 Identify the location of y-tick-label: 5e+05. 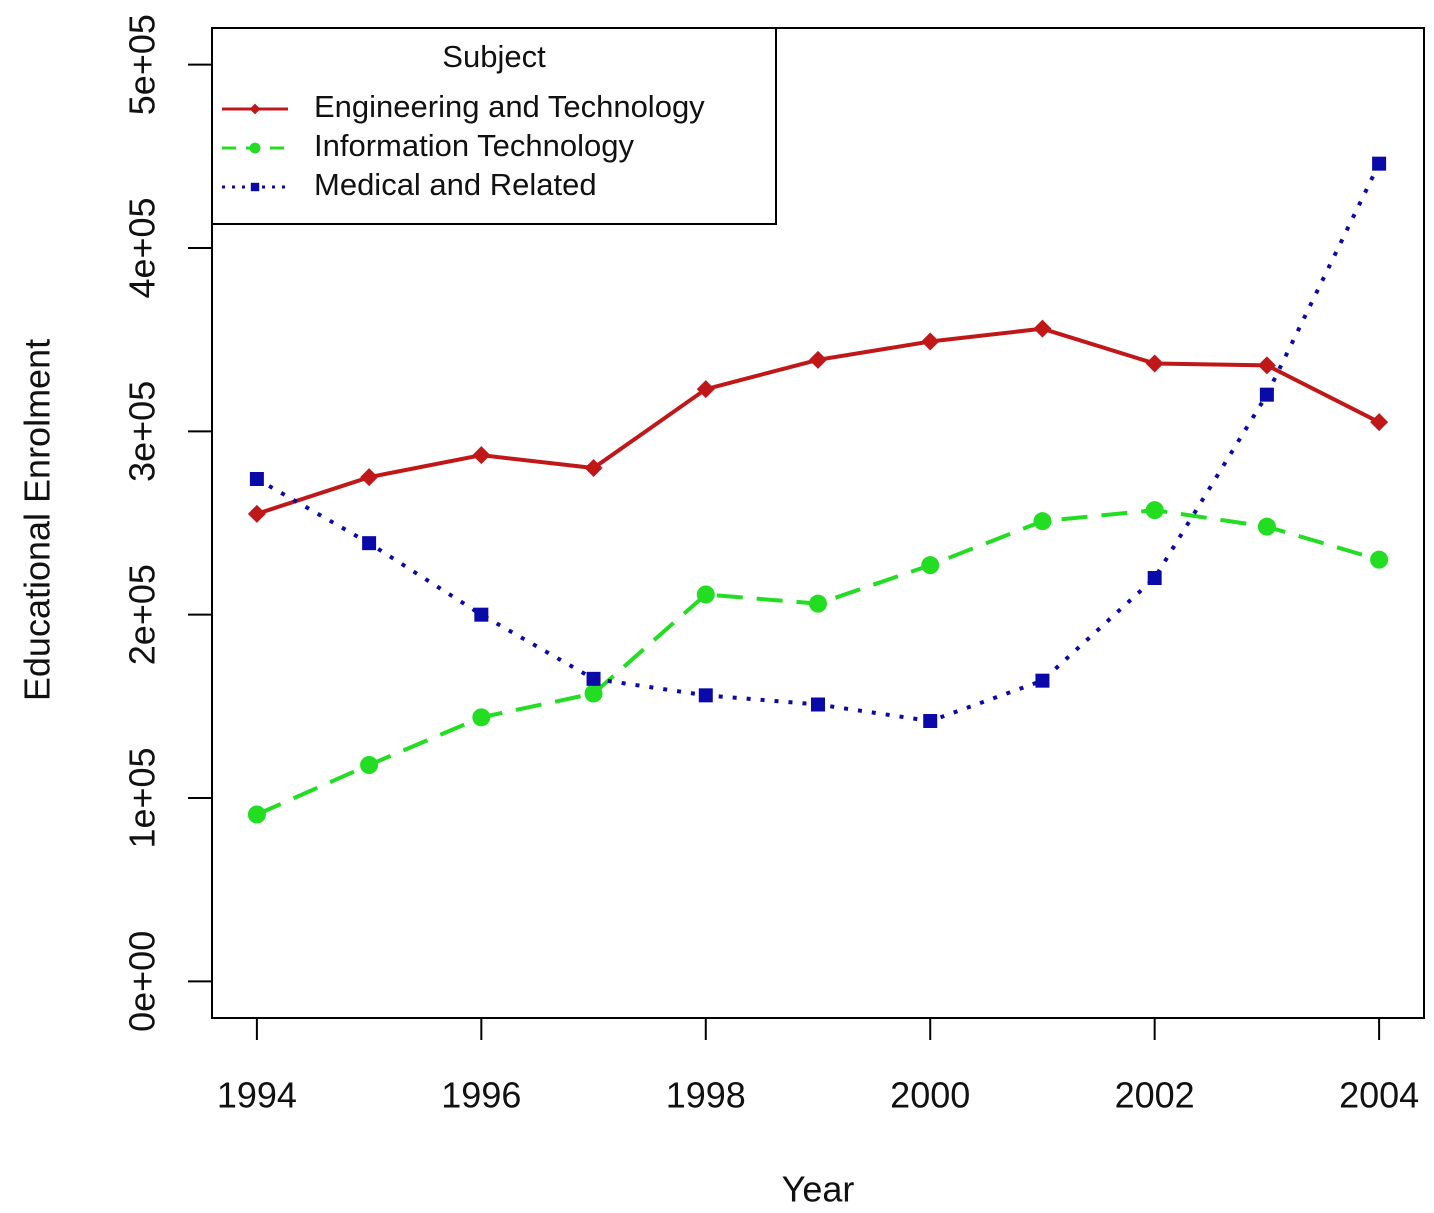
(142, 64).